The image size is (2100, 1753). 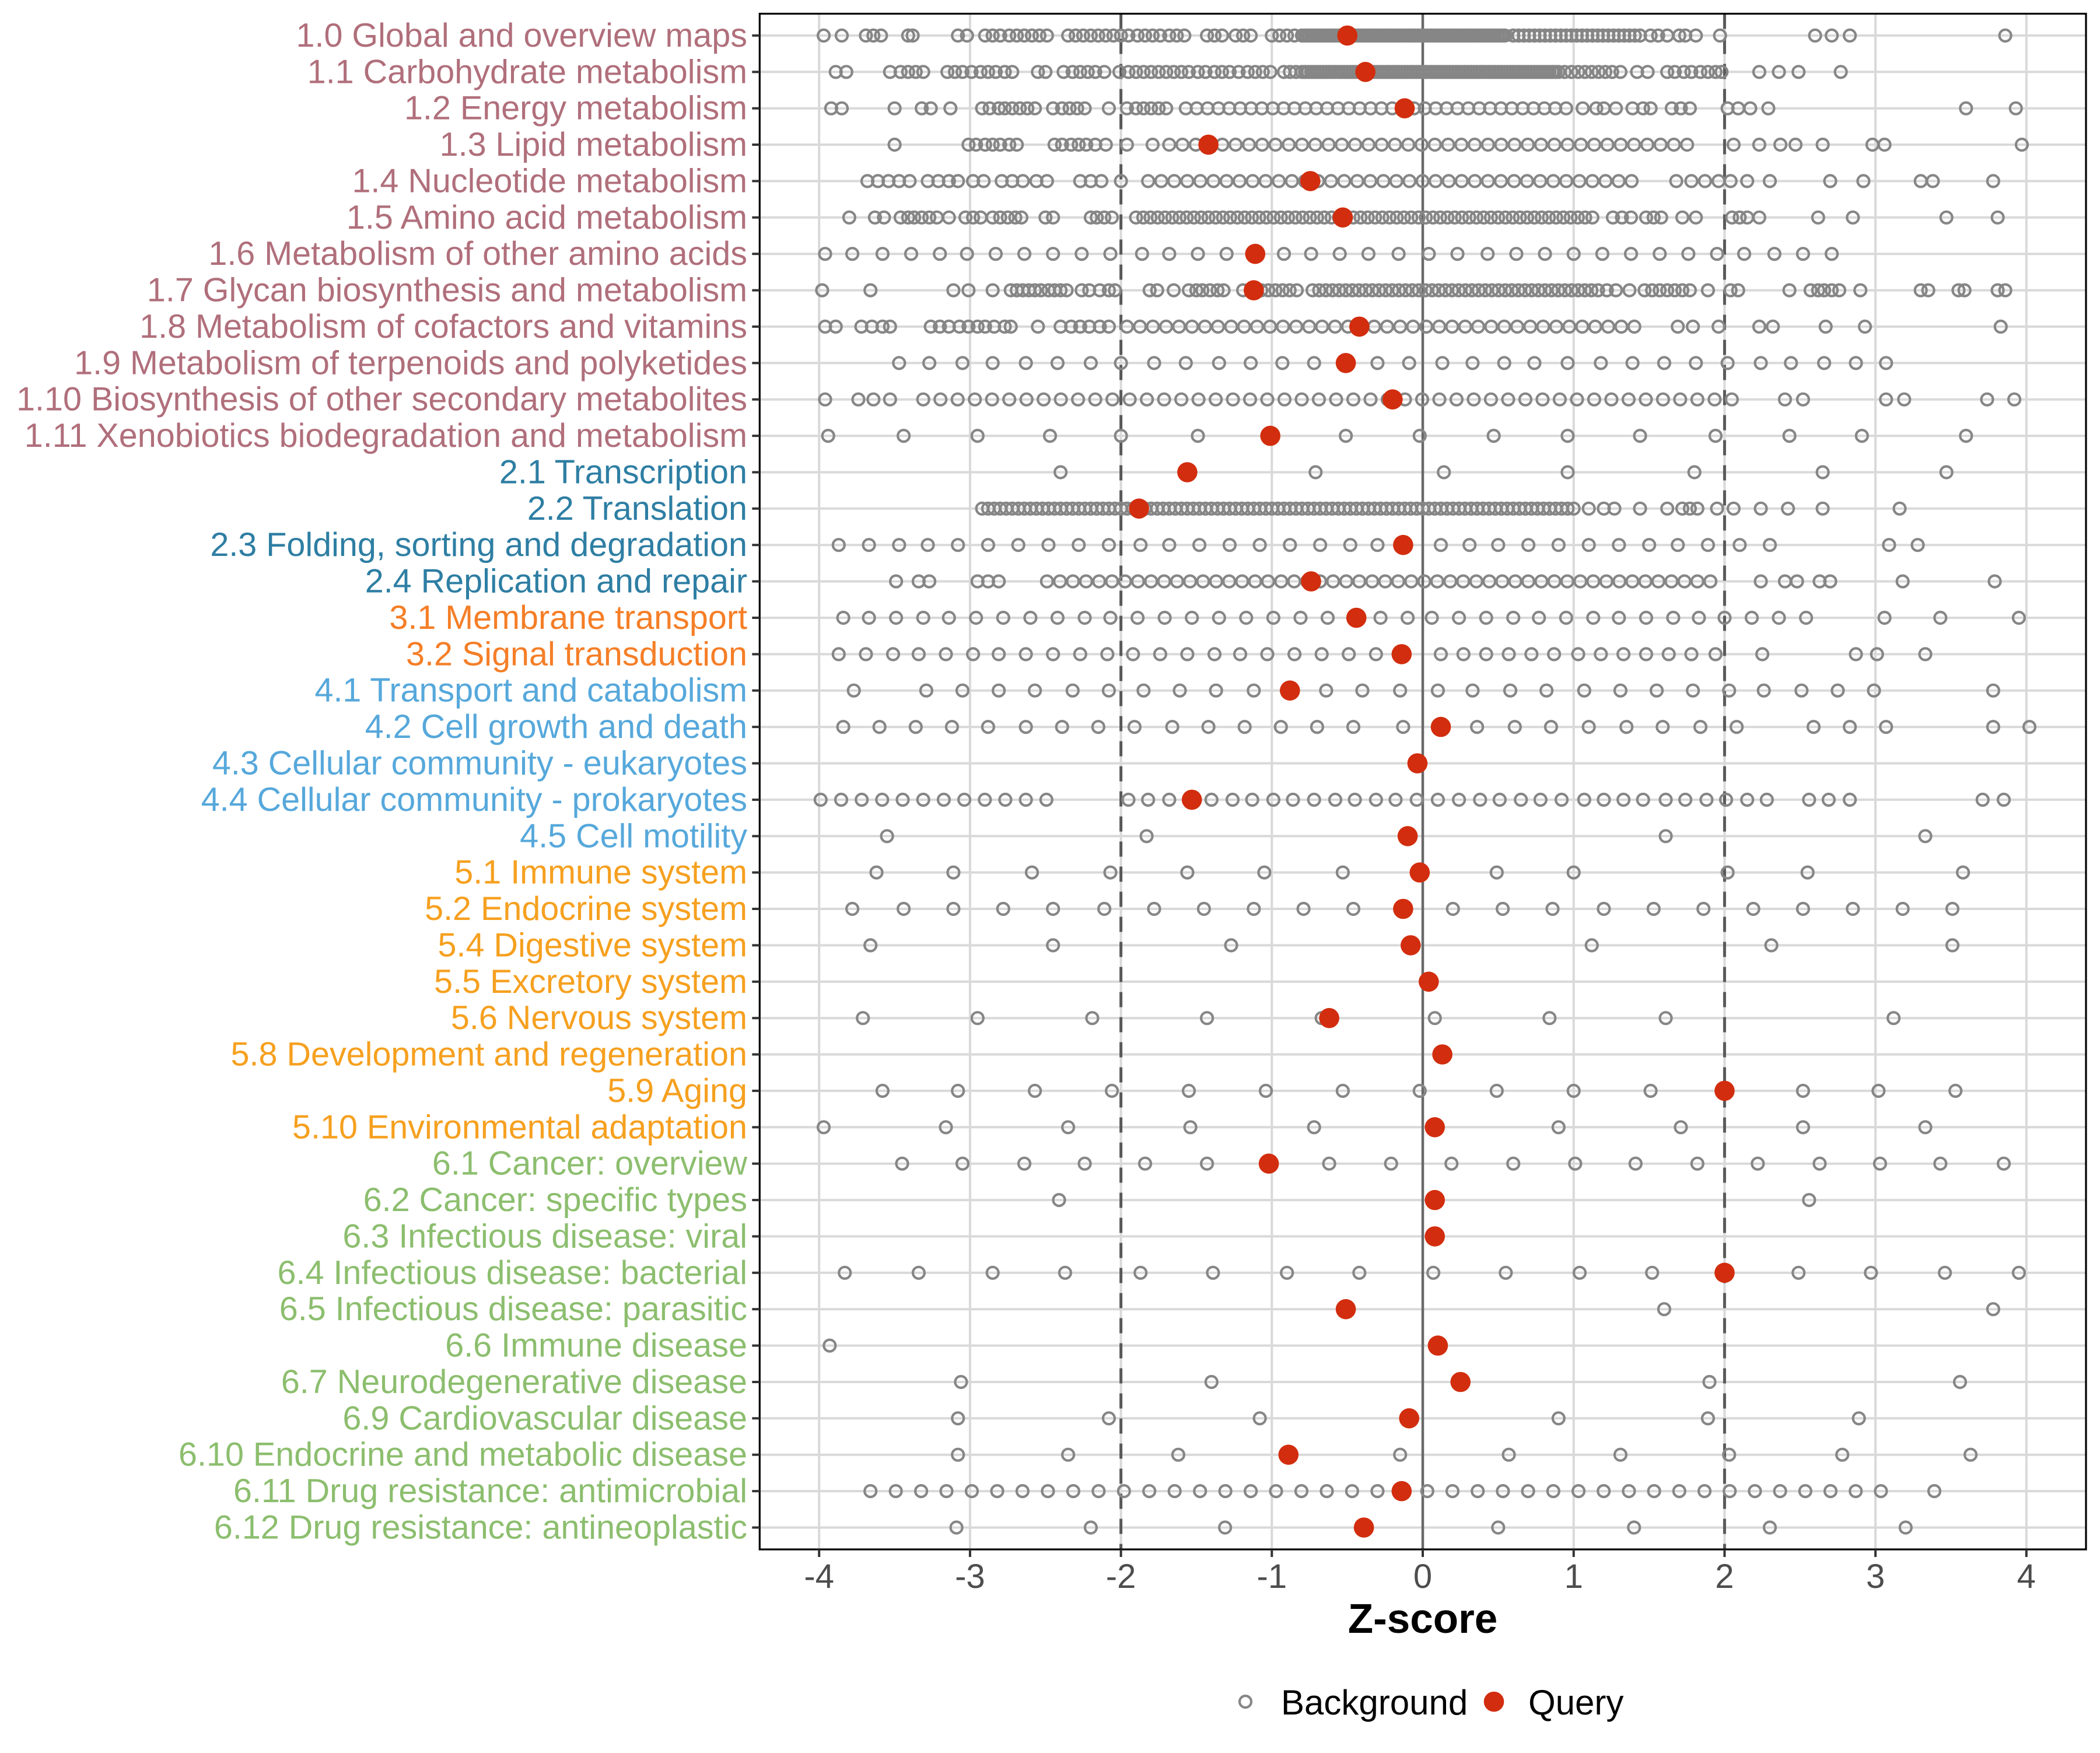 What do you see at coordinates (1573, 1576) in the screenshot?
I see `svg-text: 1` at bounding box center [1573, 1576].